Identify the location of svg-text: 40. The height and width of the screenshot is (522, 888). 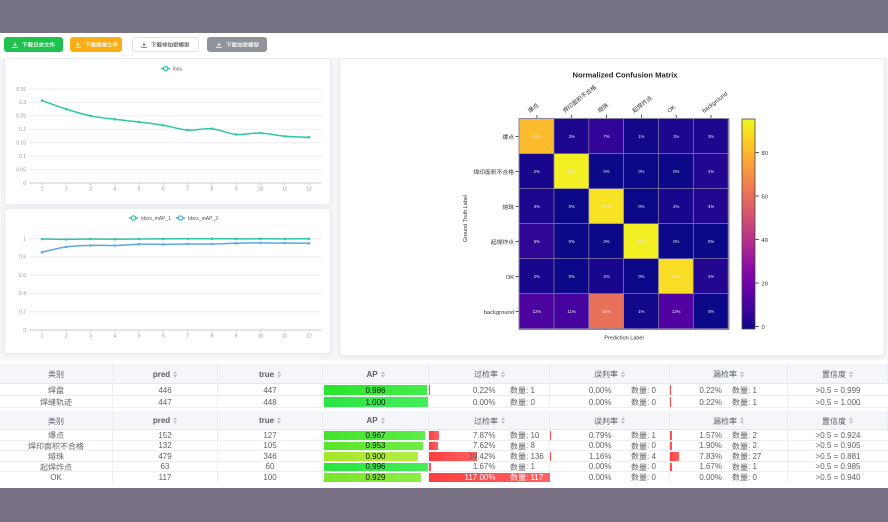
(765, 241).